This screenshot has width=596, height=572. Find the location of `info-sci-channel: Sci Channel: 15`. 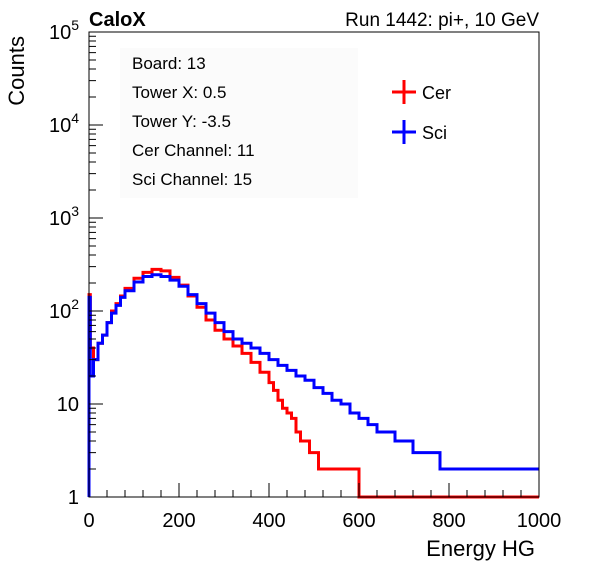

info-sci-channel: Sci Channel: 15 is located at coordinates (192, 179).